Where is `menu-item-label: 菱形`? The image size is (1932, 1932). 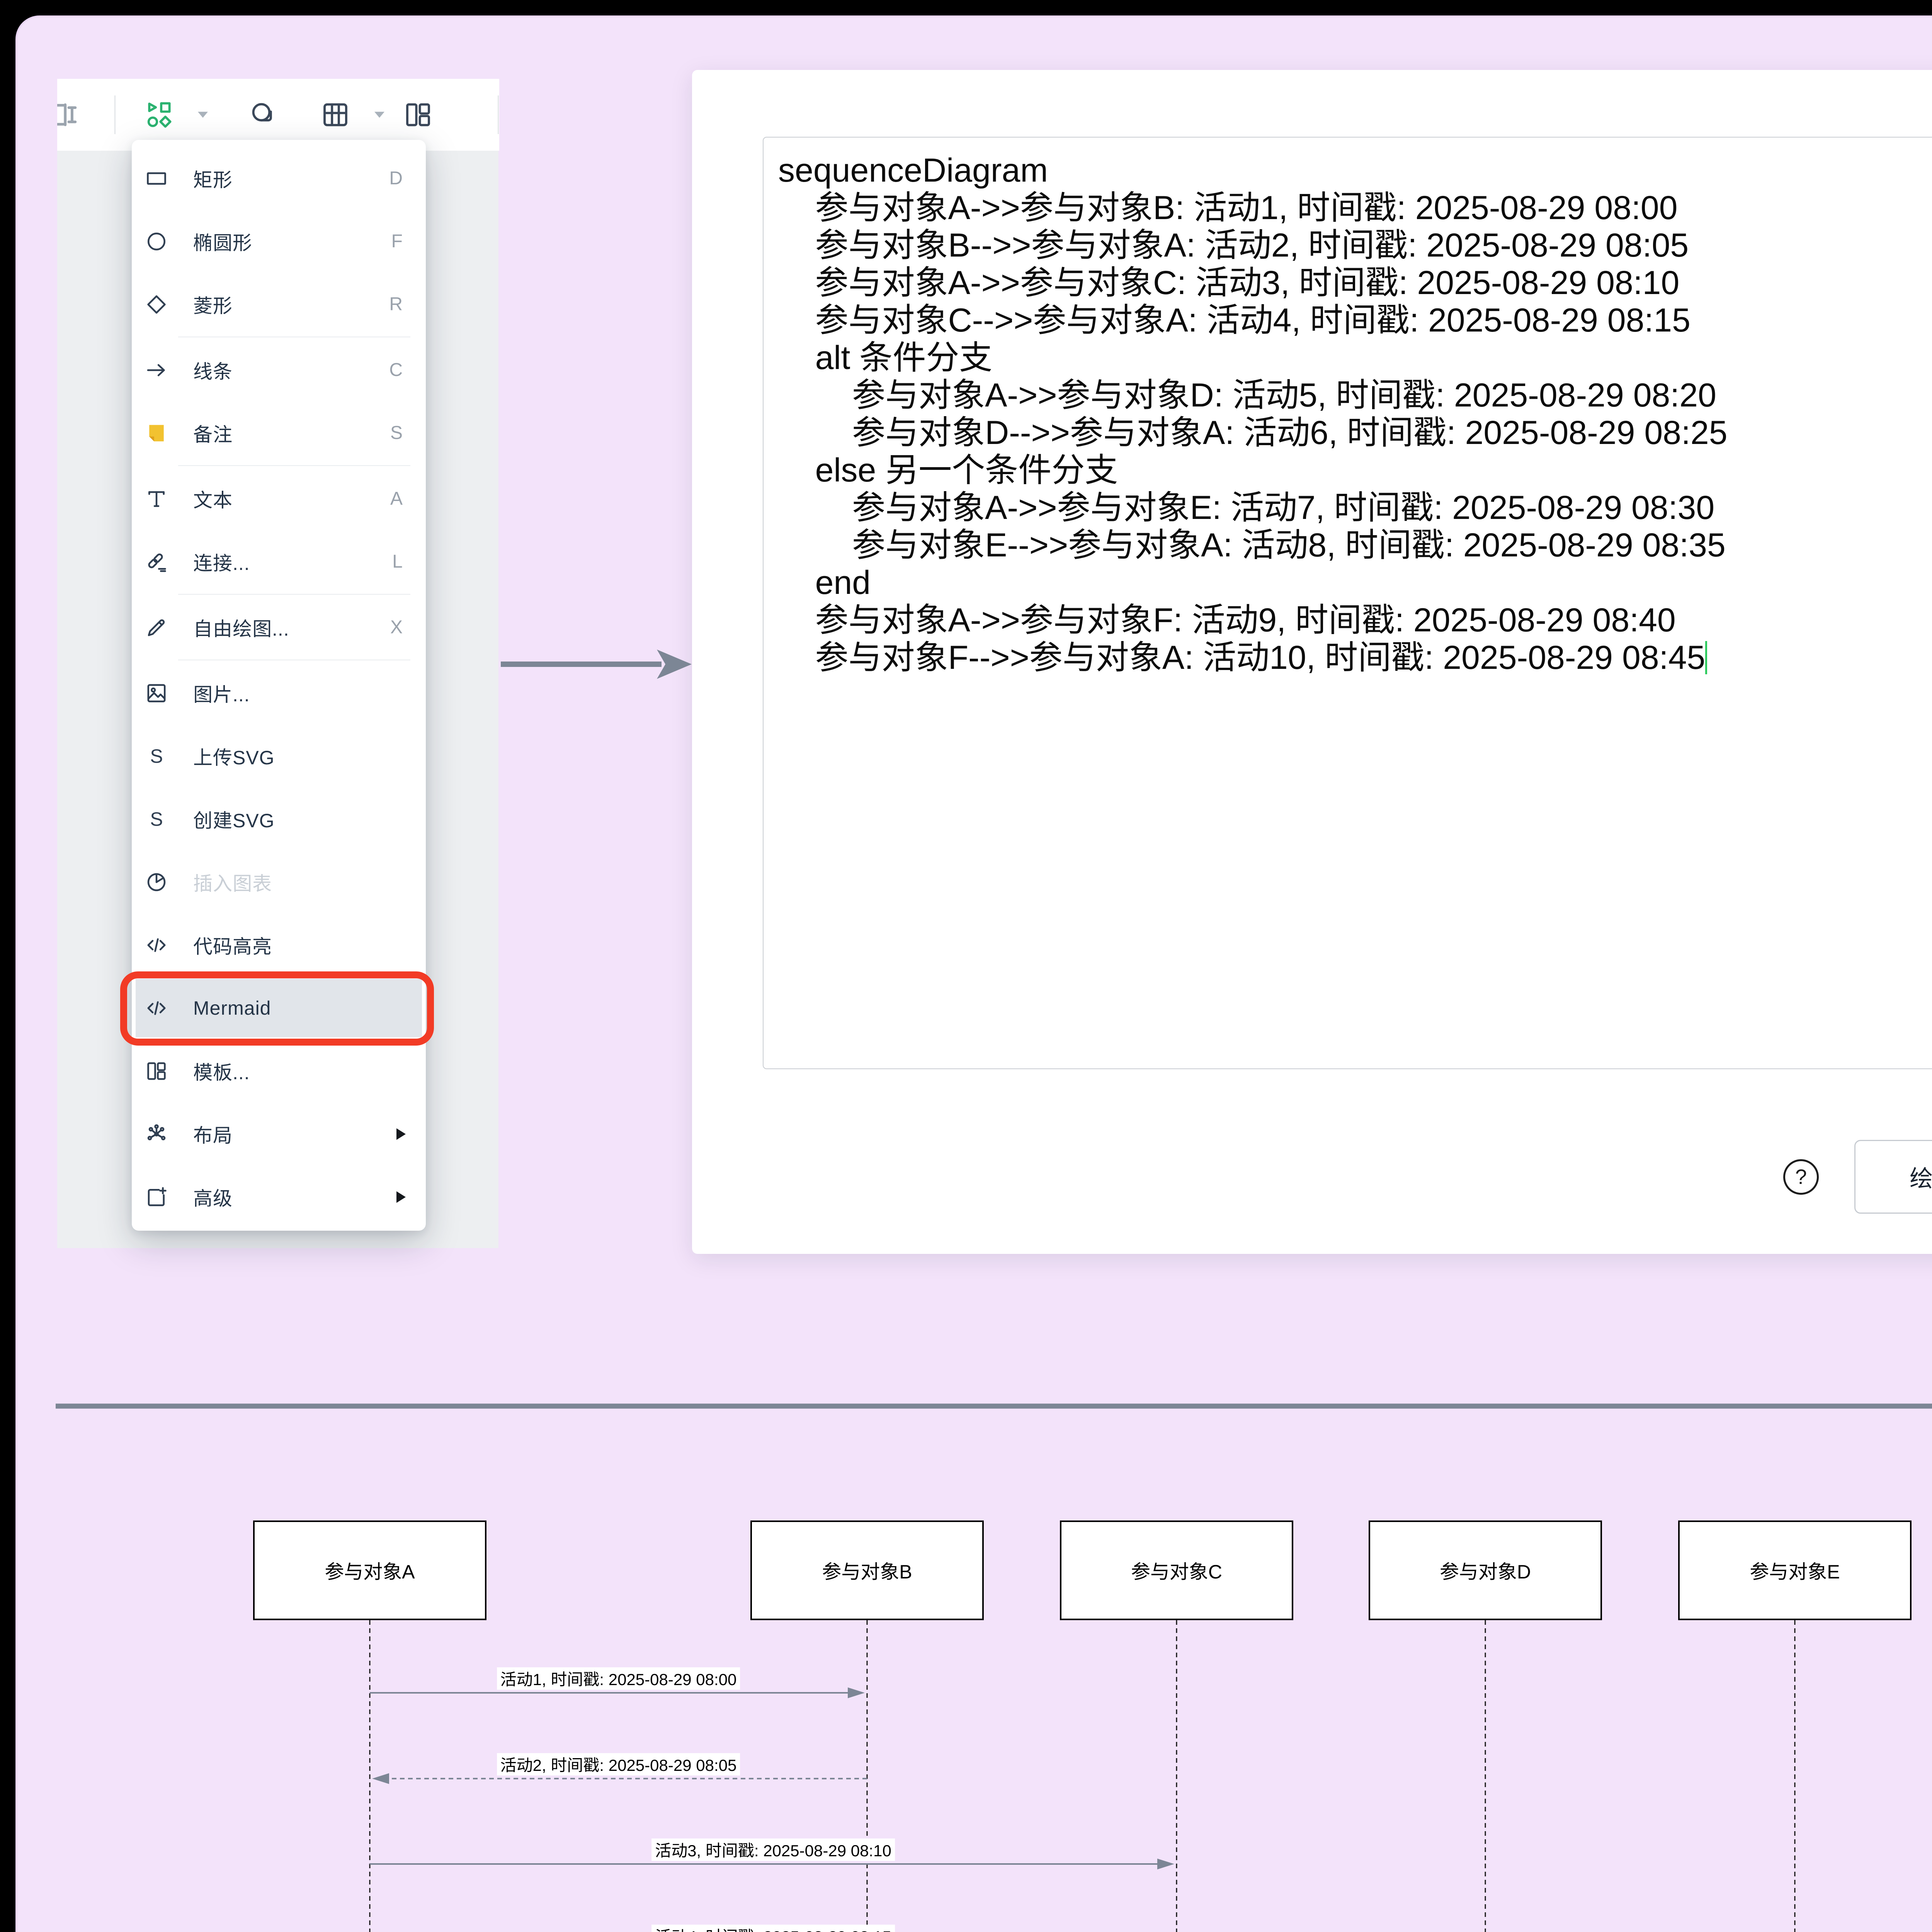 menu-item-label: 菱形 is located at coordinates (213, 304).